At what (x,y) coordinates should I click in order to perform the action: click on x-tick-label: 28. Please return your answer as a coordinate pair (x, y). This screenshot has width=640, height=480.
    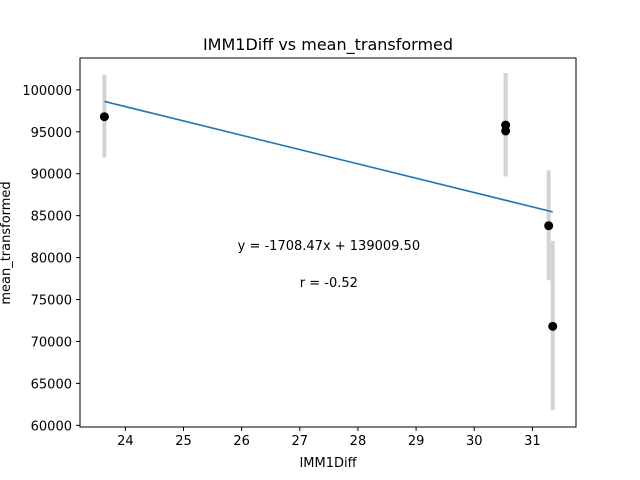
    Looking at the image, I should click on (358, 441).